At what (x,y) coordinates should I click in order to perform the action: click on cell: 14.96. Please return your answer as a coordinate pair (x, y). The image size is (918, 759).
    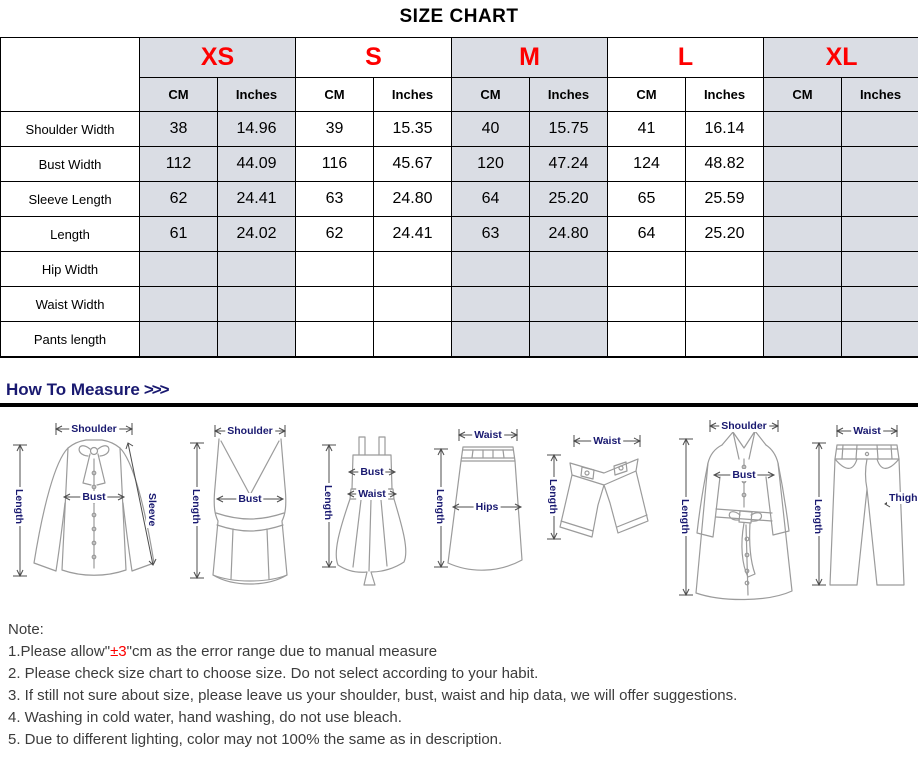
    Looking at the image, I should click on (257, 129).